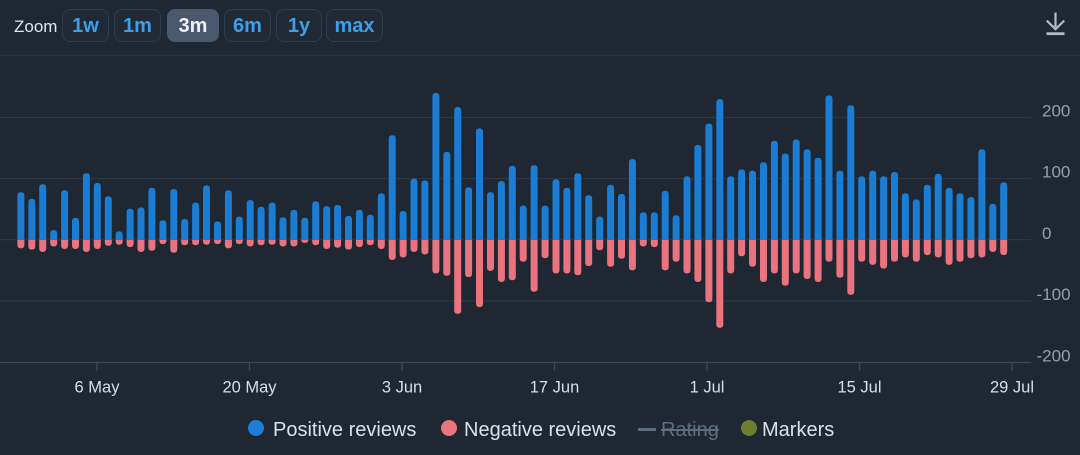 The width and height of the screenshot is (1080, 455). What do you see at coordinates (555, 388) in the screenshot?
I see `svg-text: 17 Jun` at bounding box center [555, 388].